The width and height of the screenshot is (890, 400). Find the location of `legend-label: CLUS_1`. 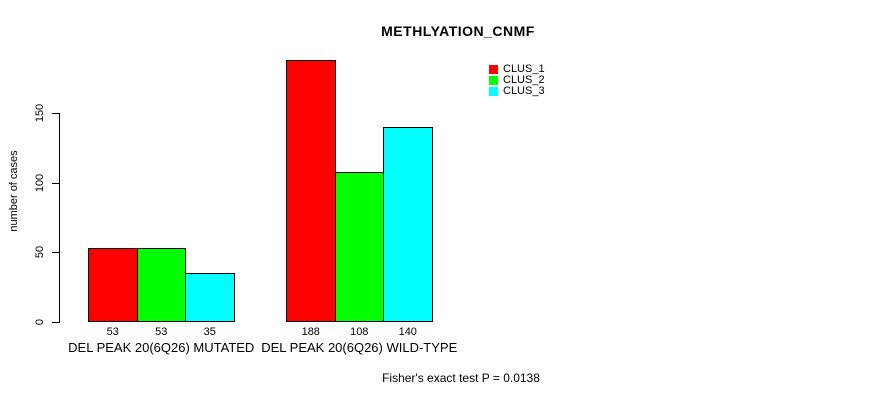

legend-label: CLUS_1 is located at coordinates (524, 69).